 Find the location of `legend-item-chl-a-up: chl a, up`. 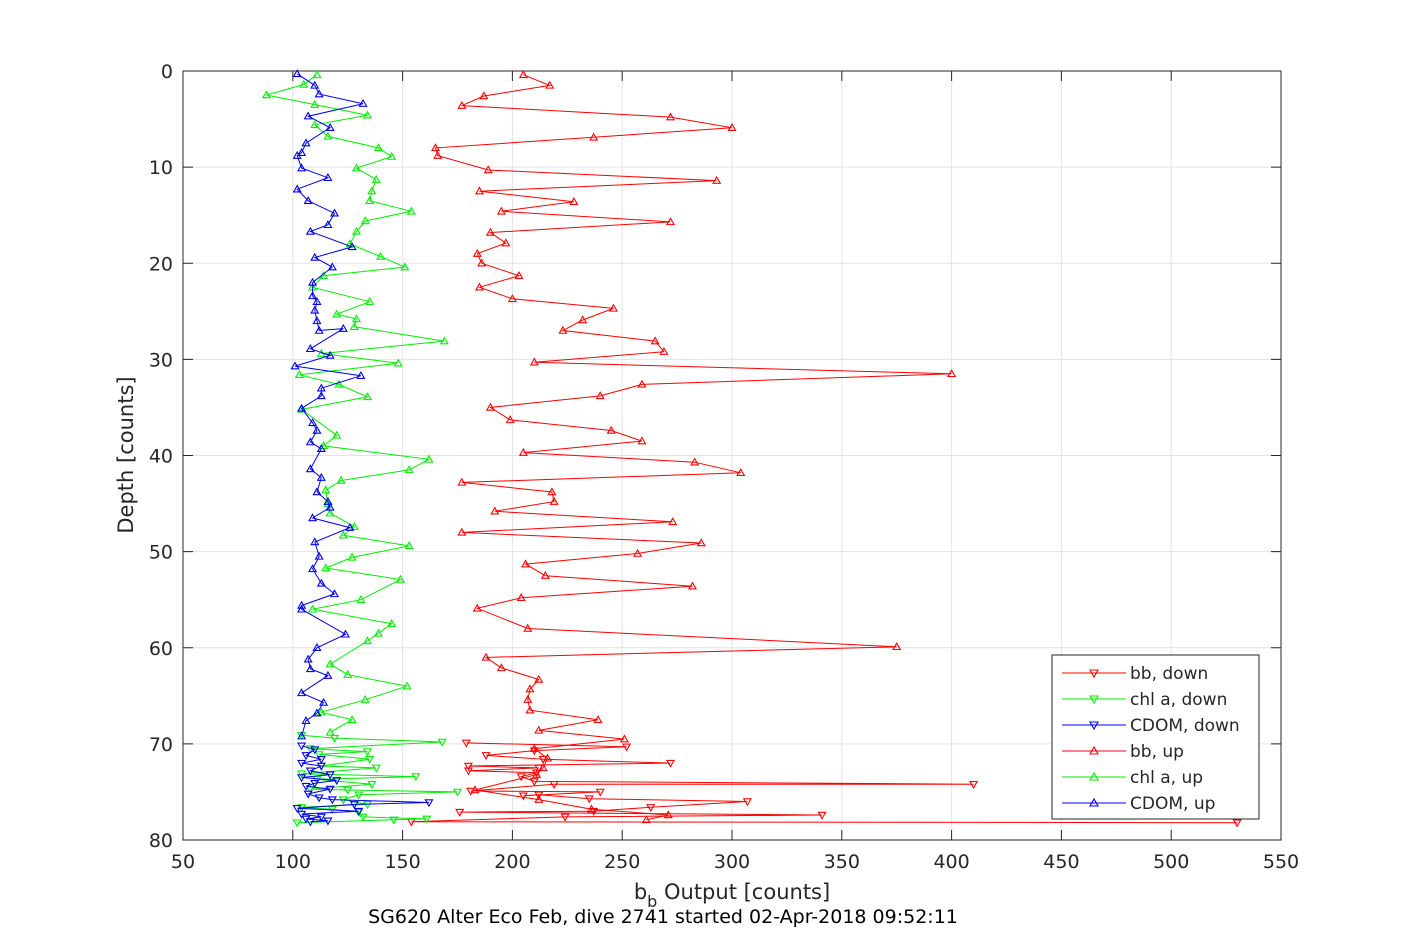

legend-item-chl-a-up: chl a, up is located at coordinates (1132, 778).